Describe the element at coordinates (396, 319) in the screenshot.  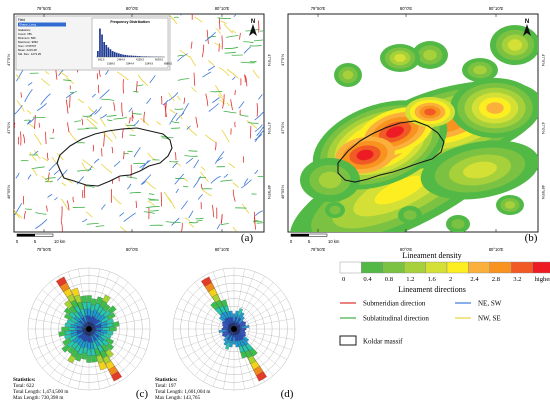
I see `direction-label: Sublatitudinal direction` at that location.